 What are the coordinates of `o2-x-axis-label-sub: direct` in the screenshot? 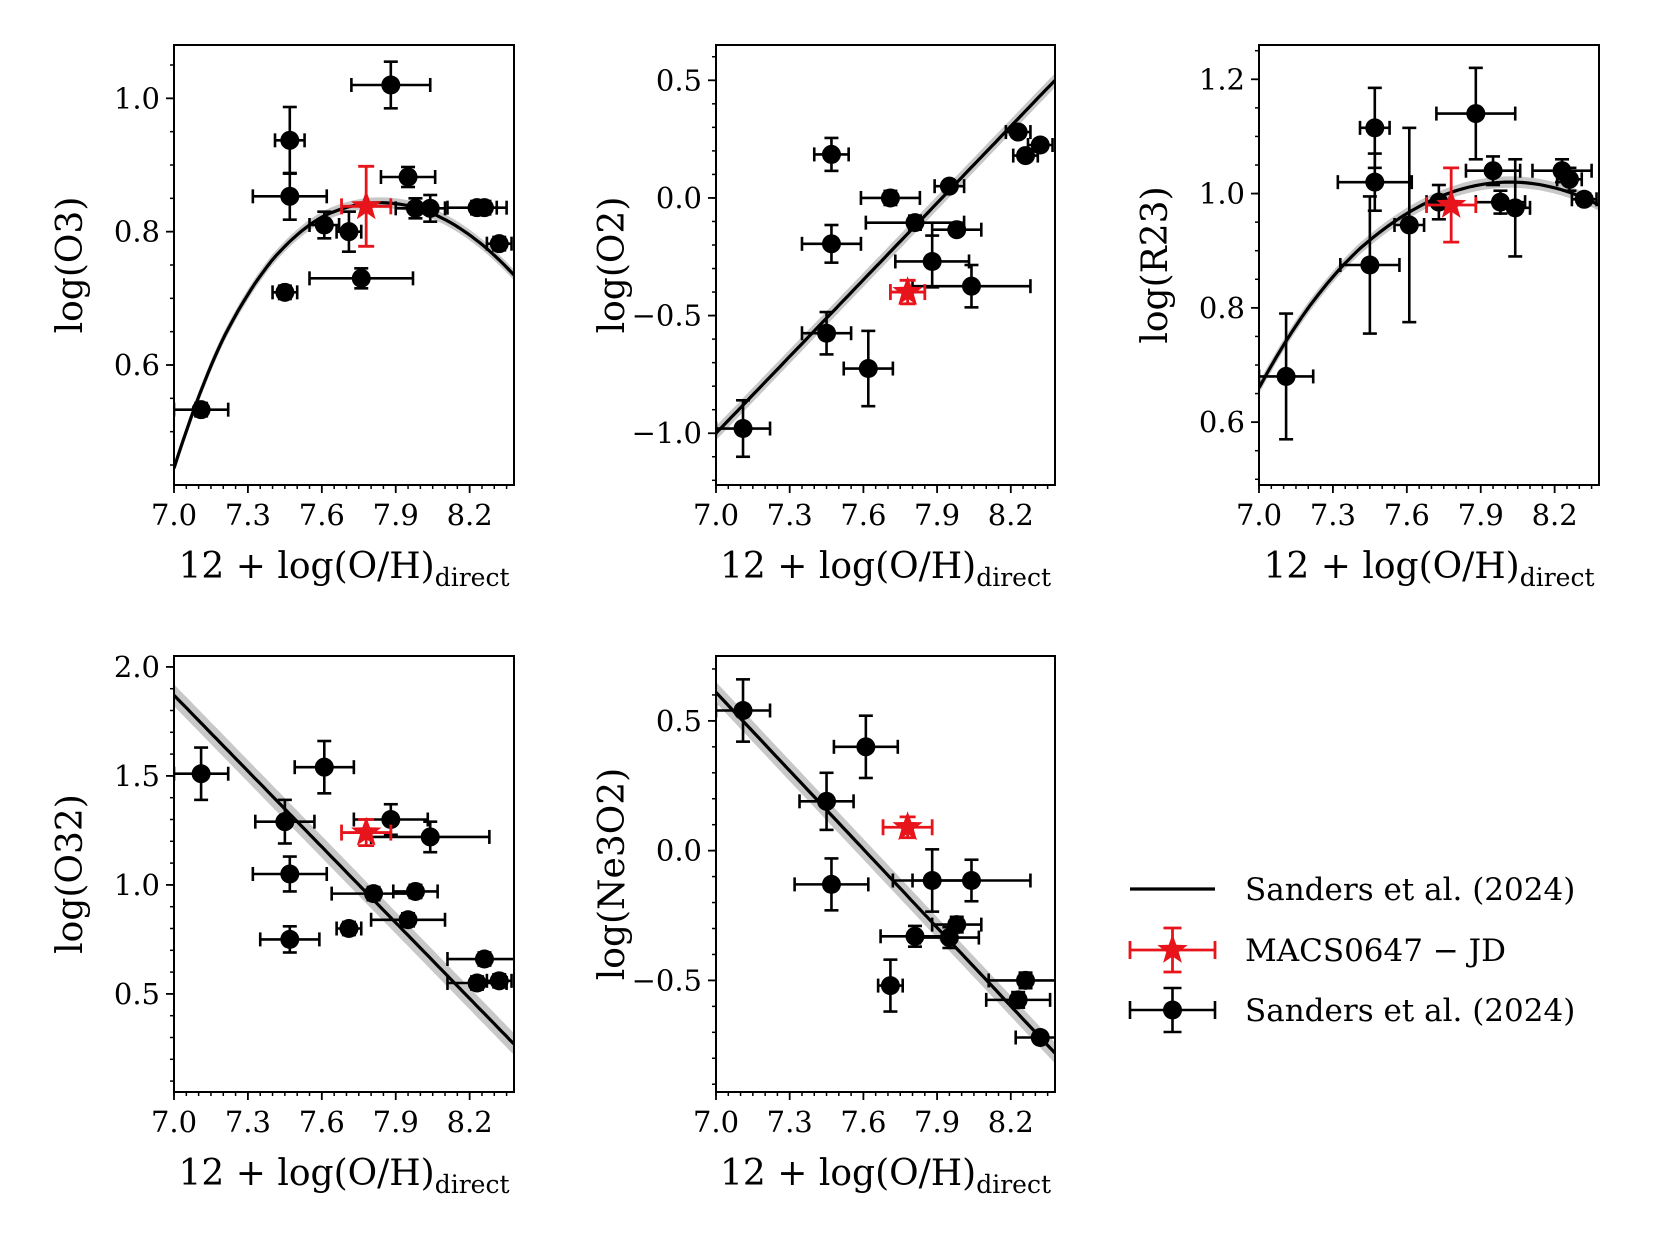 It's located at (1013, 577).